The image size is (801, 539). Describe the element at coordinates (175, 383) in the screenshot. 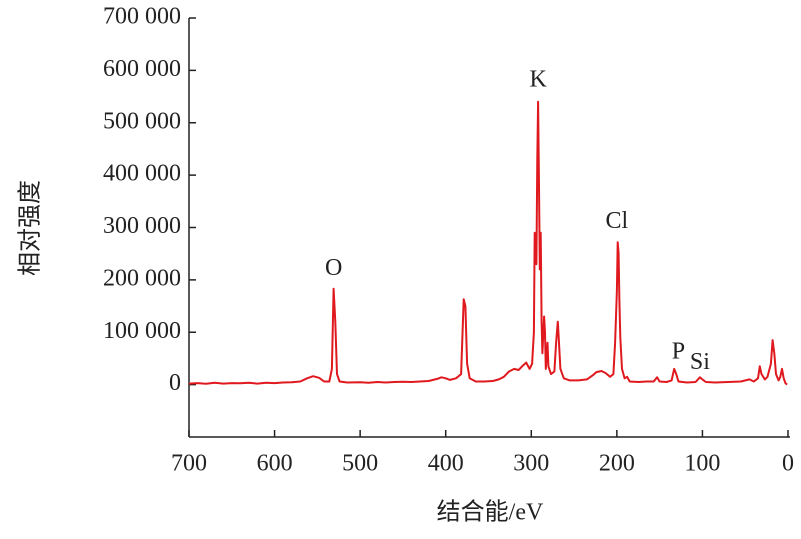

I see `y-tick-label: 0` at that location.